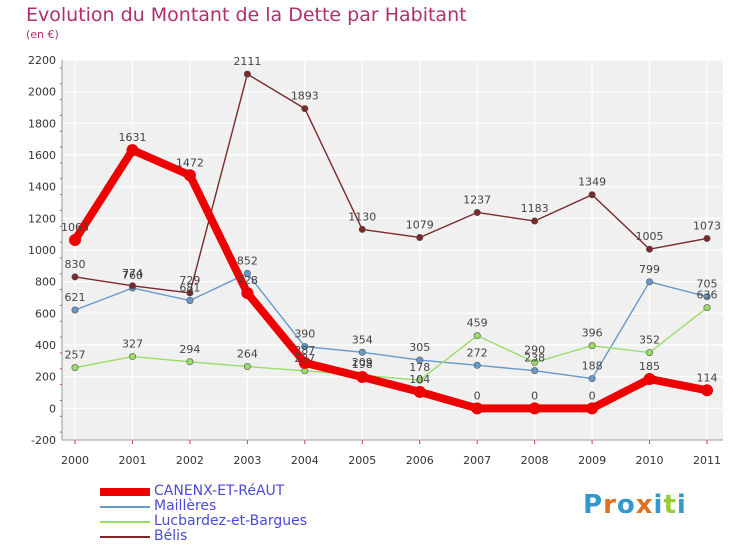 The width and height of the screenshot is (750, 550). I want to click on data-label: 459, so click(477, 323).